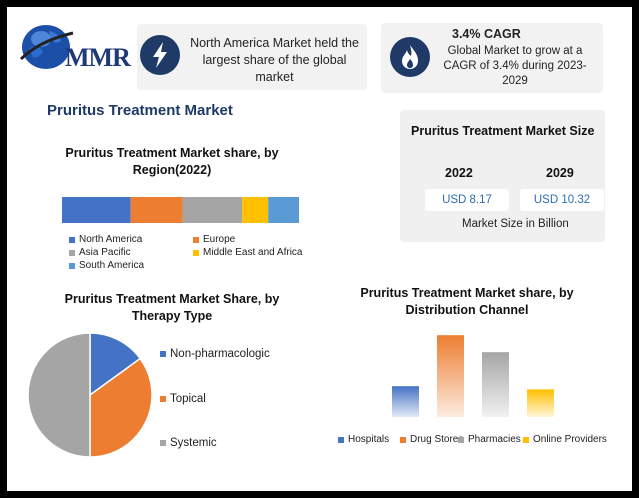 This screenshot has width=639, height=498. I want to click on legend-label: North America, so click(111, 239).